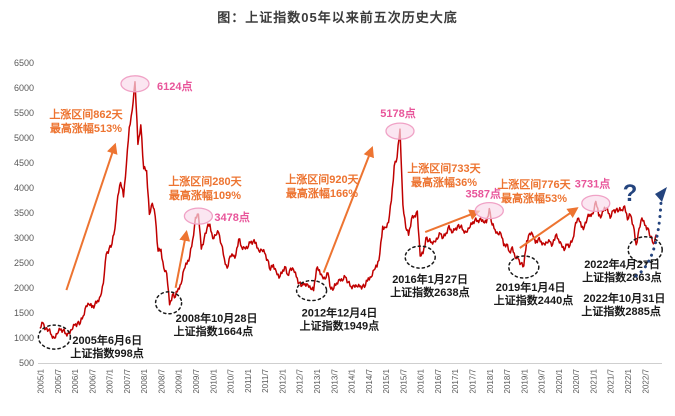 Image resolution: width=675 pixels, height=416 pixels. Describe the element at coordinates (322, 193) in the screenshot. I see `rally-label-line2: 最高涨幅166%` at that location.